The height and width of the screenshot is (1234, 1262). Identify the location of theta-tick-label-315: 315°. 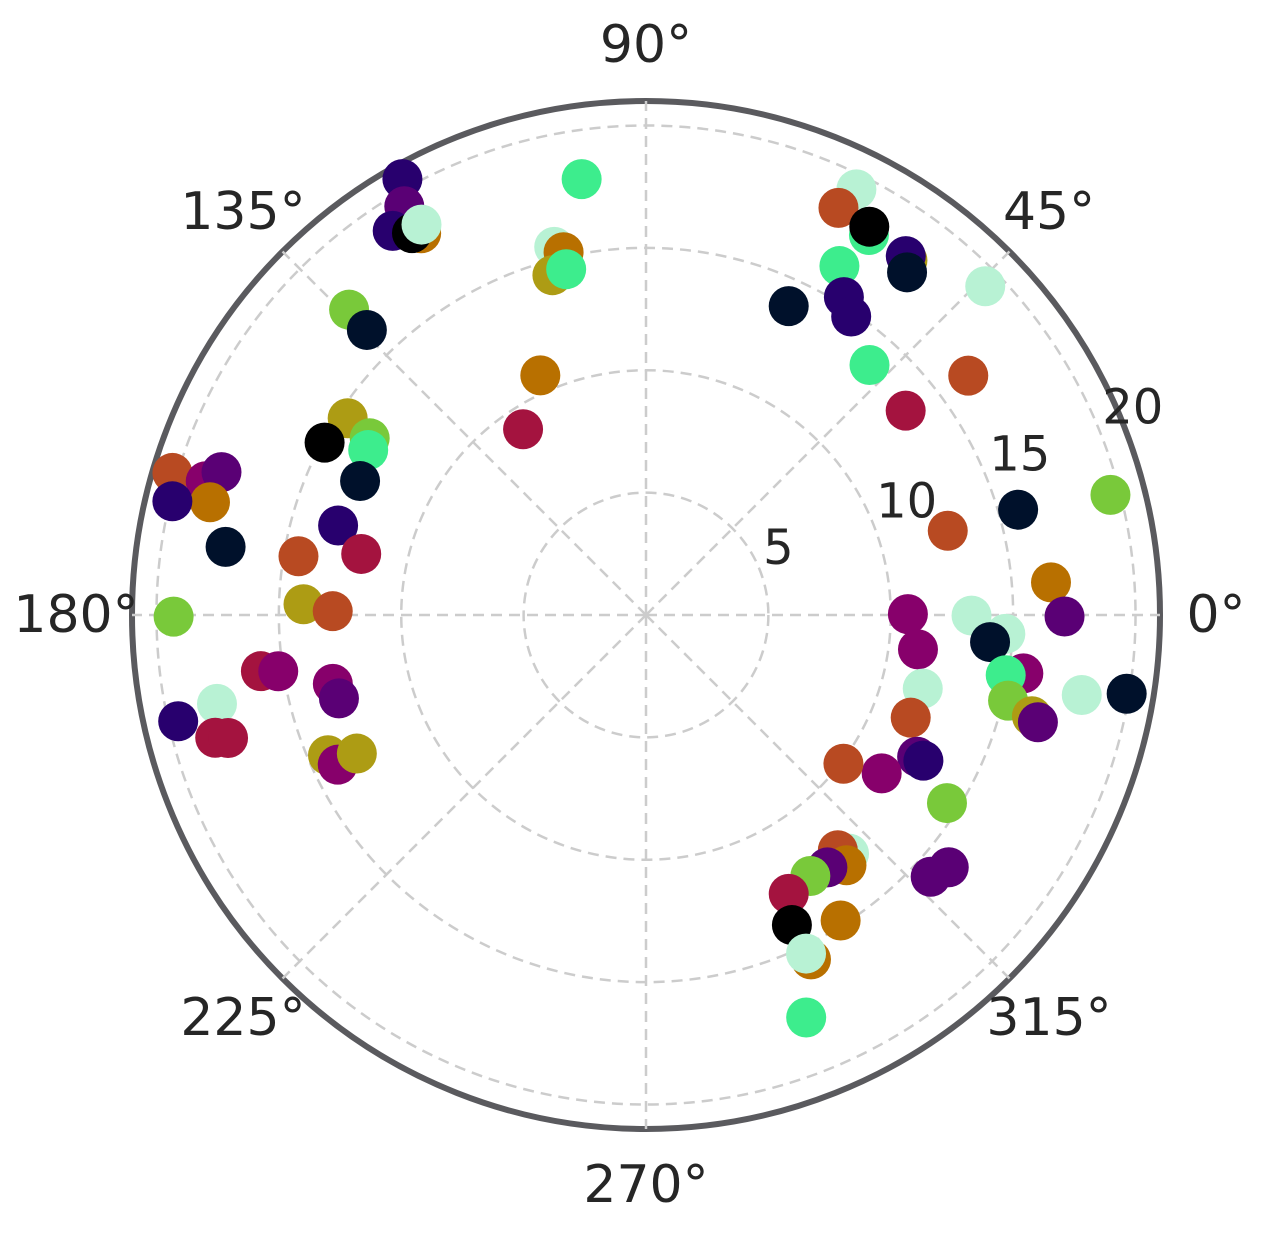
(1048, 1018).